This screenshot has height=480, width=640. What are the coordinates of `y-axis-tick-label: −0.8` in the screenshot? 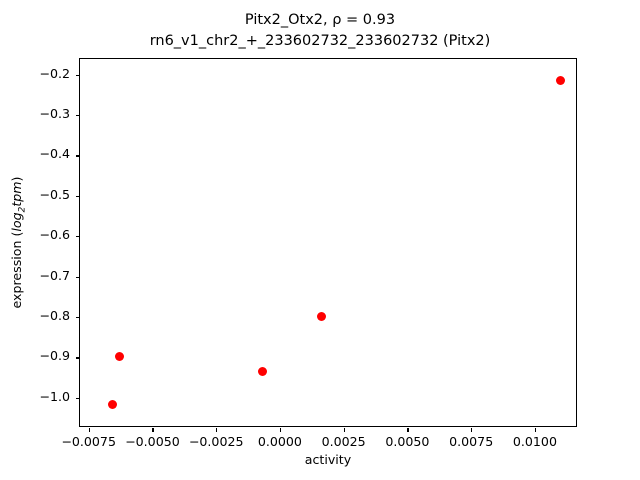 It's located at (54, 315).